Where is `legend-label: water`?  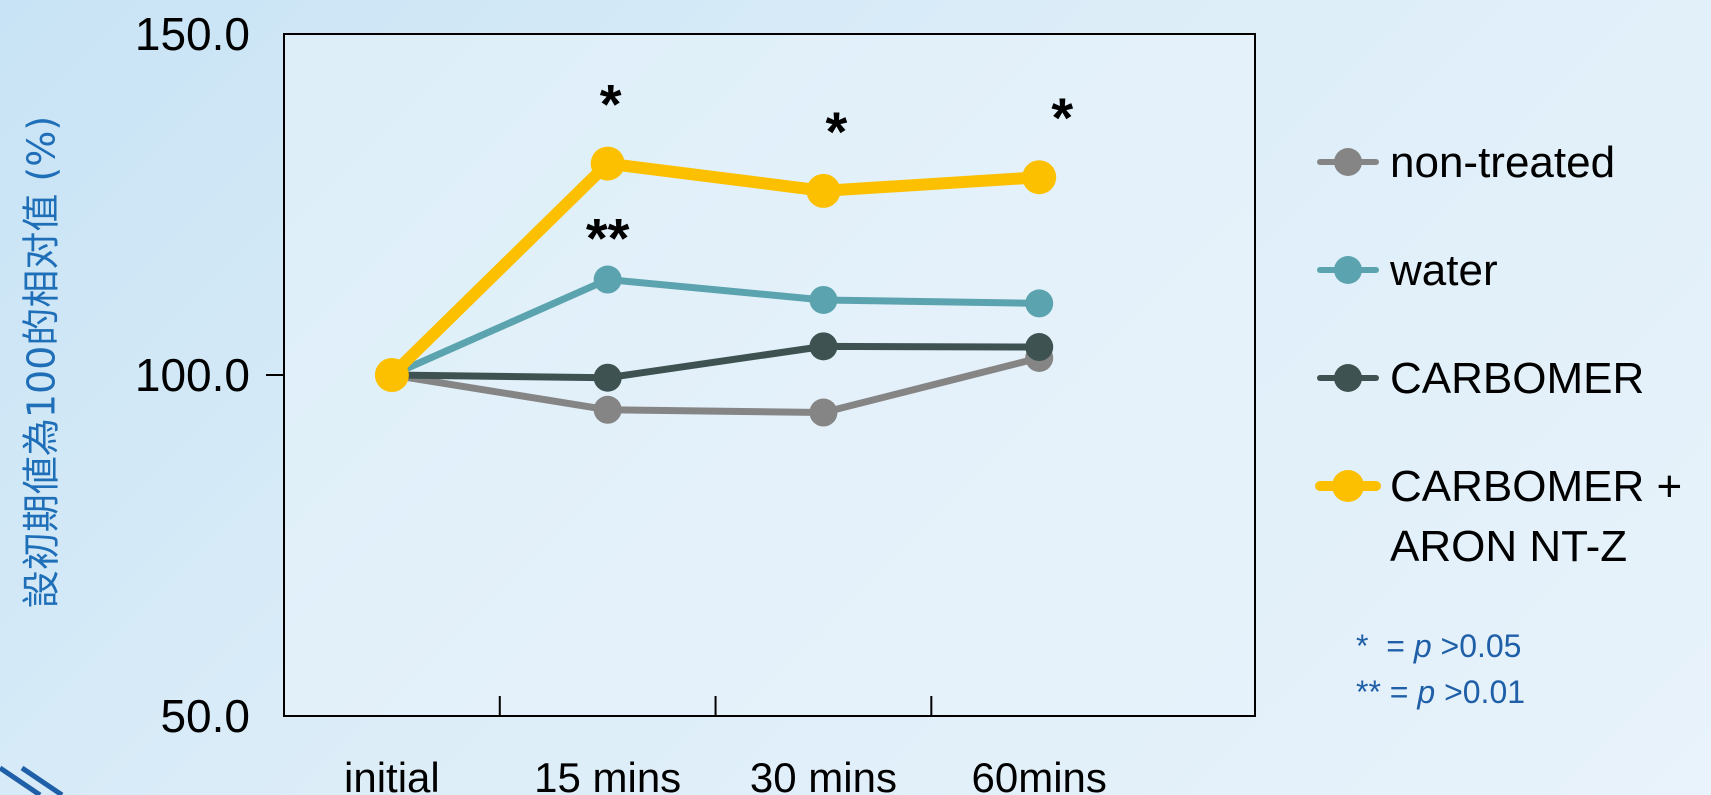 legend-label: water is located at coordinates (1443, 270).